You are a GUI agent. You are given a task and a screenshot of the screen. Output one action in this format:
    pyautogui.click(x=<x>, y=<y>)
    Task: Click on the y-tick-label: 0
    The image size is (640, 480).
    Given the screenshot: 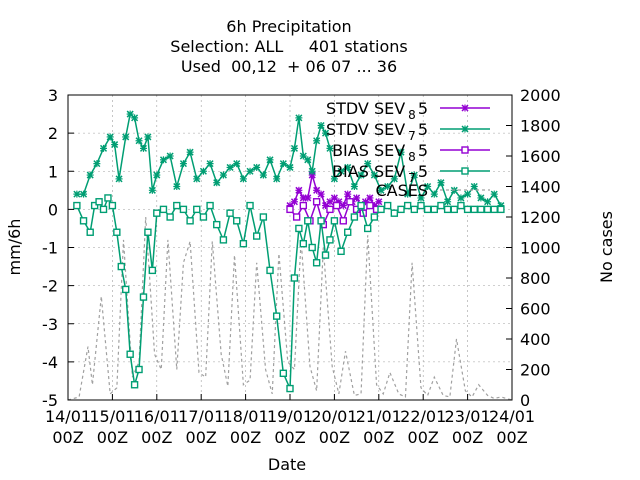 What is the action you would take?
    pyautogui.click(x=53, y=209)
    